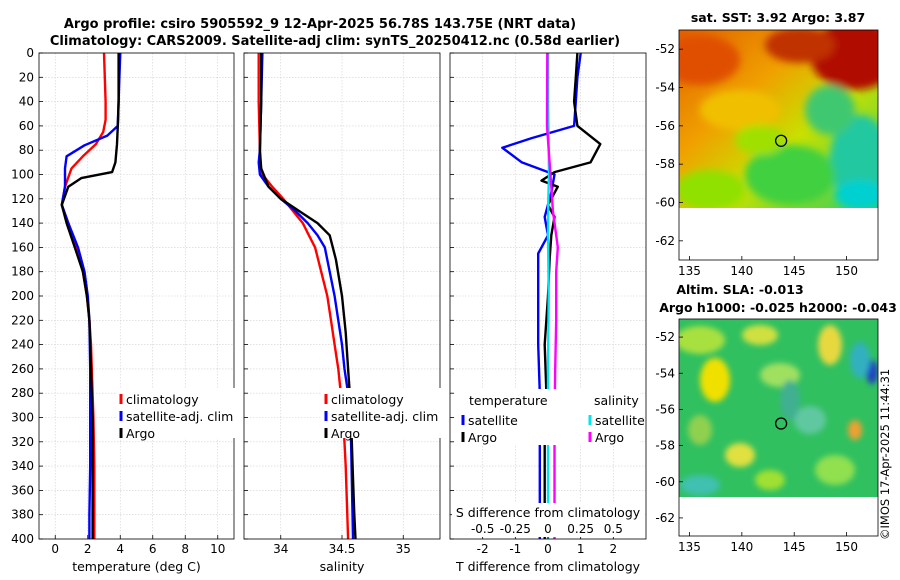 The height and width of the screenshot is (580, 900). Describe the element at coordinates (22, 515) in the screenshot. I see `y-tick-label: 380` at that location.